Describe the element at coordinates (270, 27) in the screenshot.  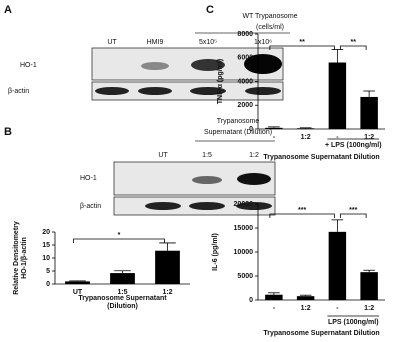
I see `blot-header: (cells/ml)` at that location.